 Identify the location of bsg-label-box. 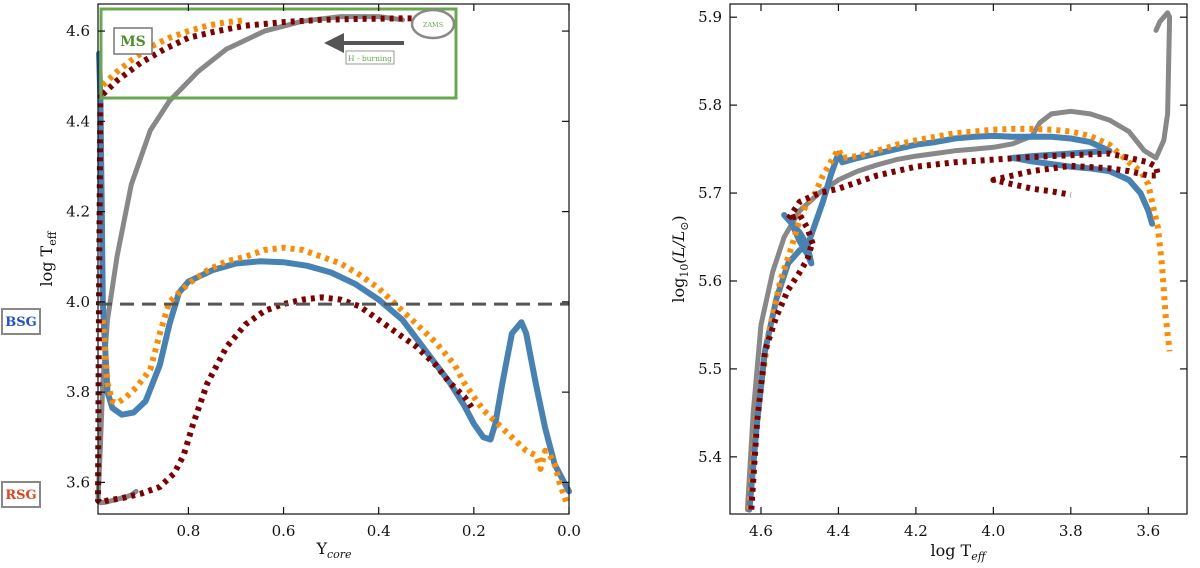
(21, 321).